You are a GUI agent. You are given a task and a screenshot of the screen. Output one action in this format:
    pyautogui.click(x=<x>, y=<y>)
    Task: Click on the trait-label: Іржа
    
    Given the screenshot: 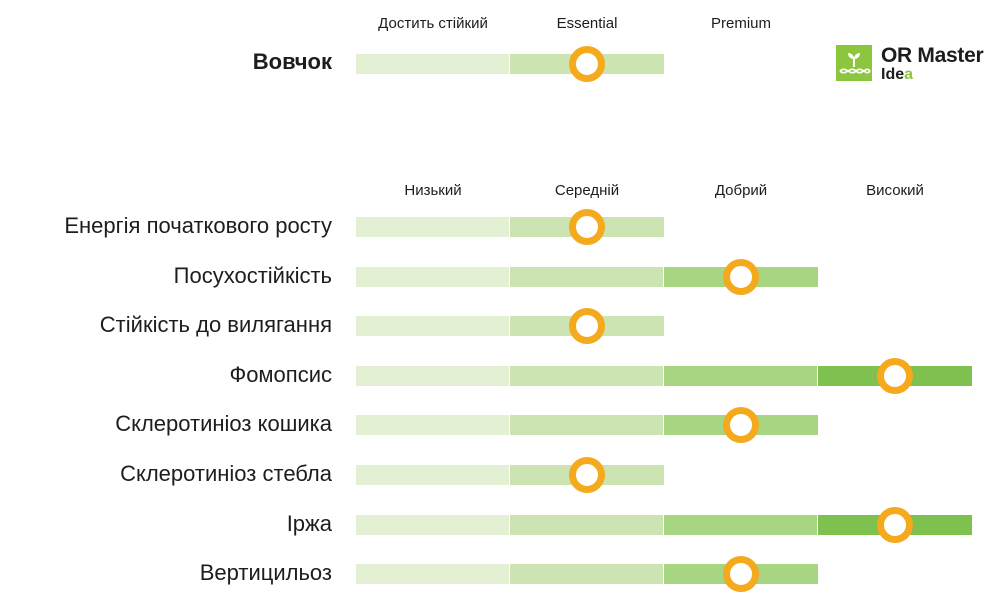 What is the action you would take?
    pyautogui.click(x=309, y=523)
    